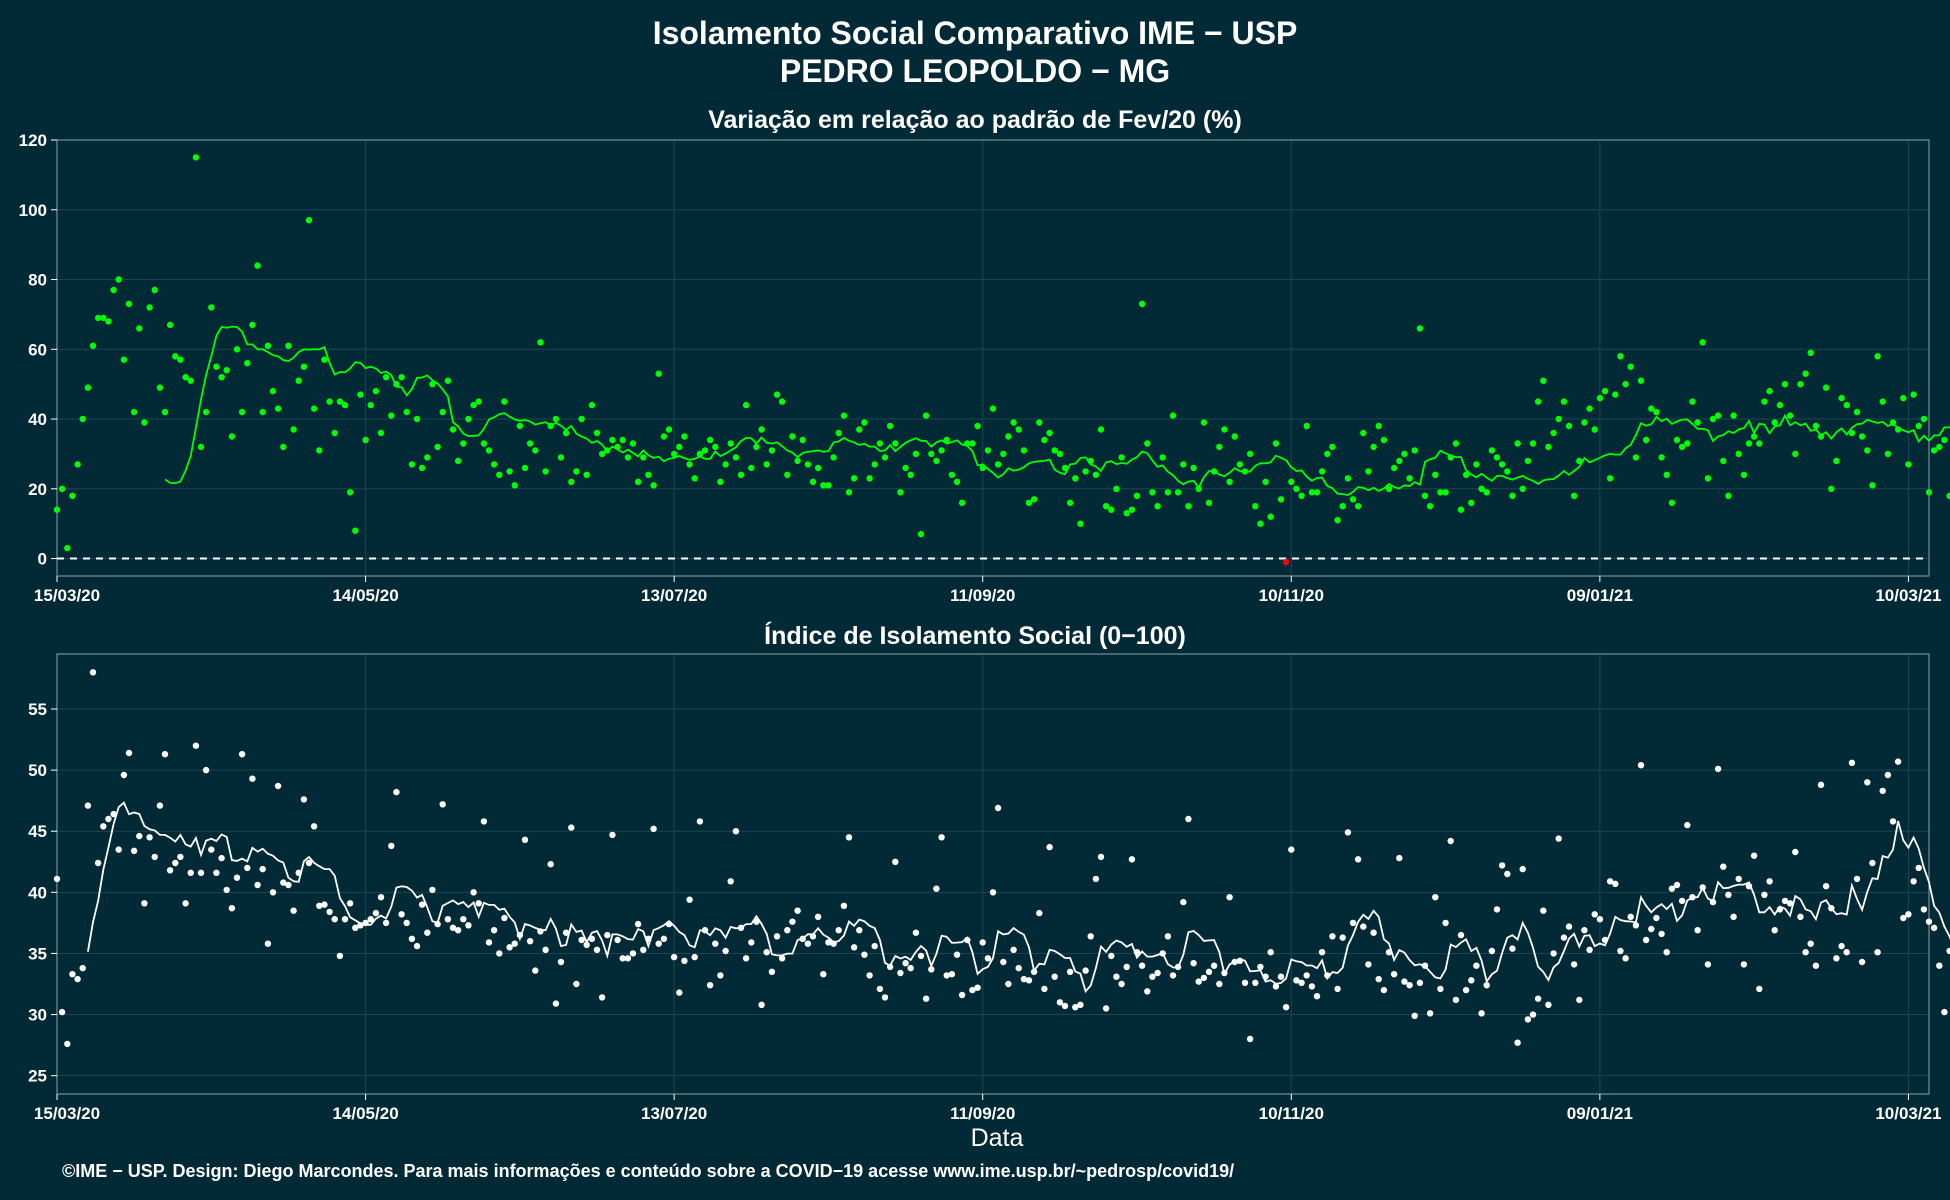 This screenshot has width=1950, height=1200. I want to click on var-xtick-label-2: 13/07/20, so click(674, 595).